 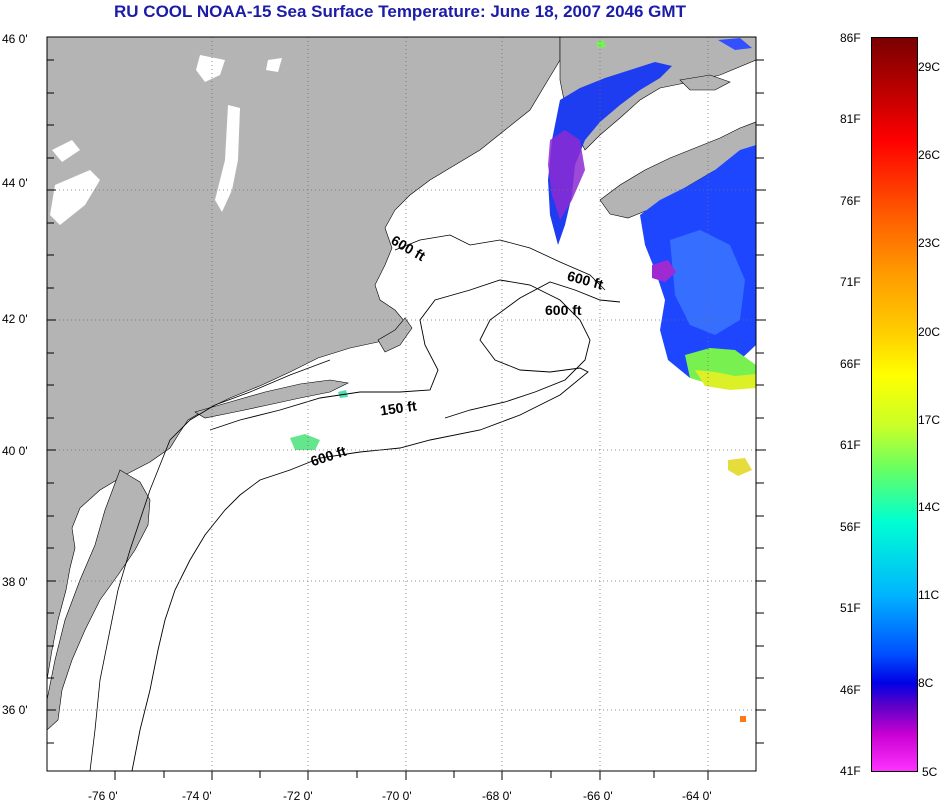 What do you see at coordinates (397, 796) in the screenshot?
I see `lon-label-70: -70 0'` at bounding box center [397, 796].